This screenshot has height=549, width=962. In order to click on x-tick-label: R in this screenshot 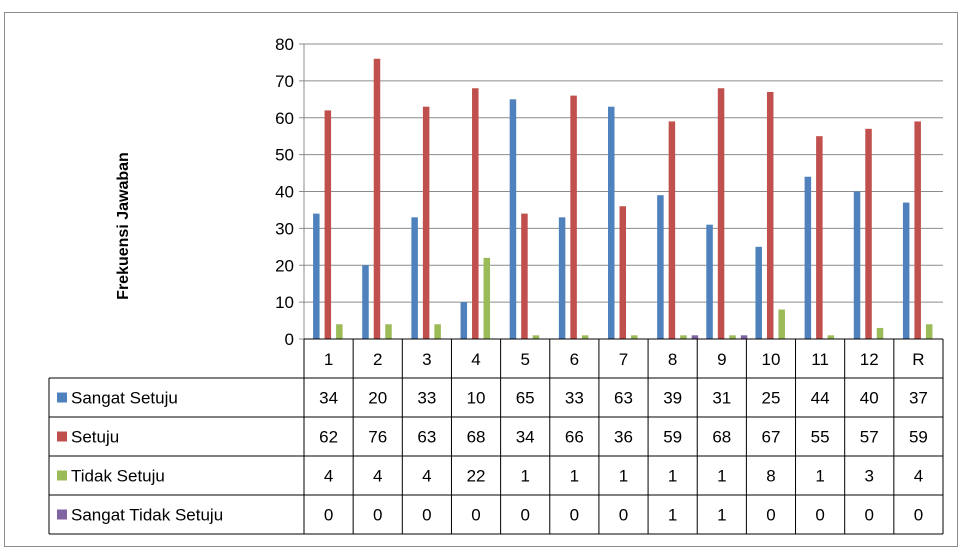, I will do `click(918, 359)`.